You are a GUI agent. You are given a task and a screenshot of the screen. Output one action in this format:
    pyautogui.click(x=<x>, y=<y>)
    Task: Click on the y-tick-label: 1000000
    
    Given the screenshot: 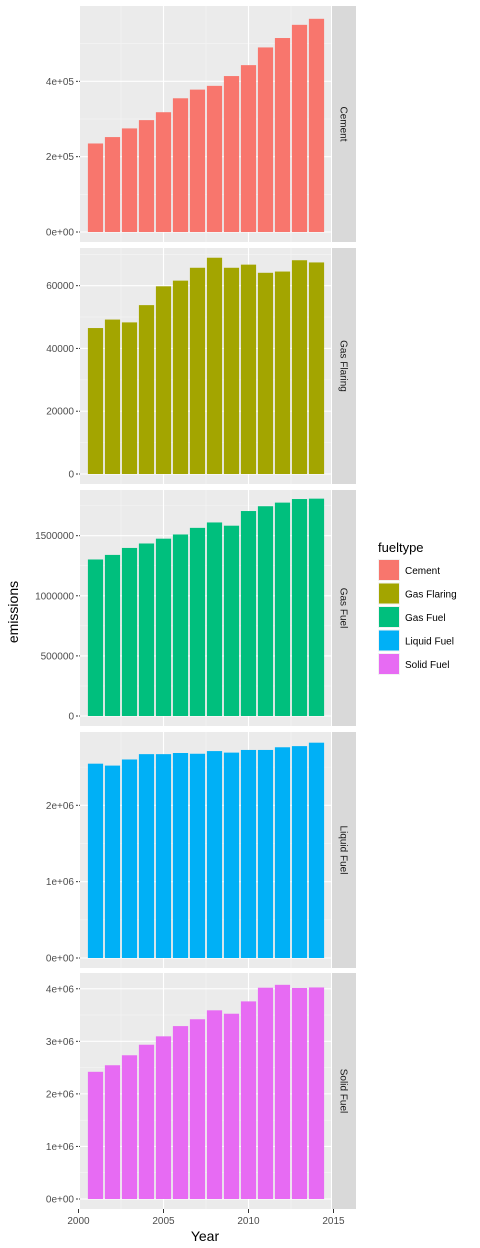 What is the action you would take?
    pyautogui.click(x=54, y=596)
    